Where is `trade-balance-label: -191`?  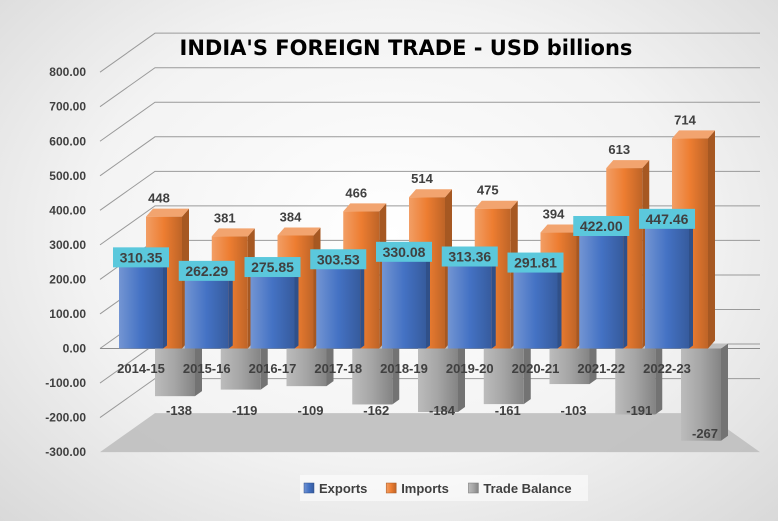
trade-balance-label: -191 is located at coordinates (639, 410).